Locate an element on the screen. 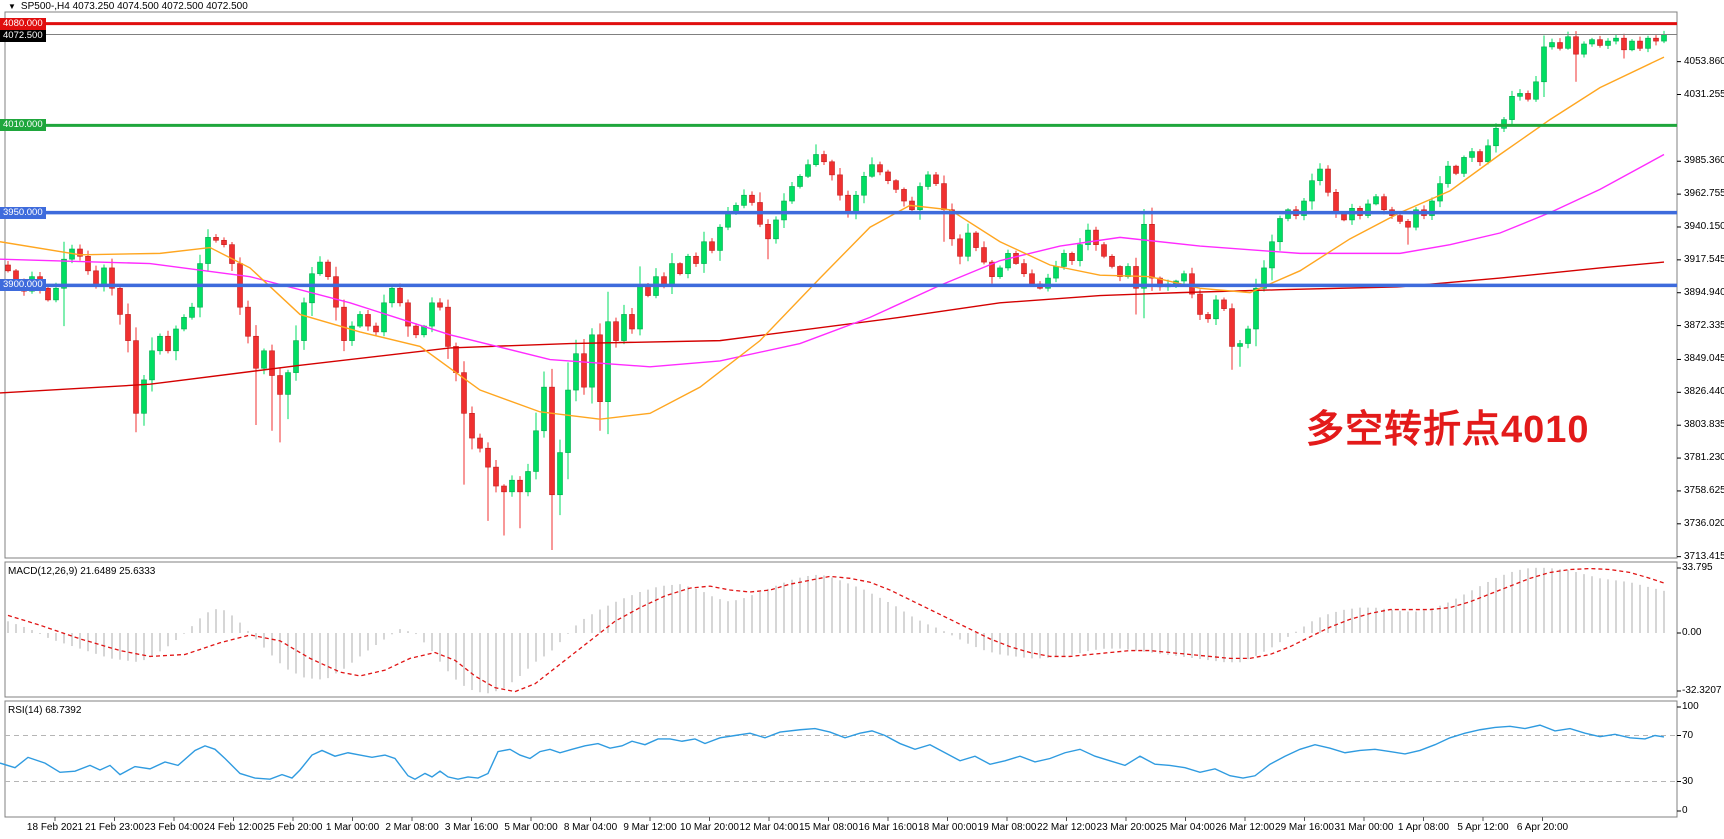 The image size is (1724, 839). macd-indicator-label: MACD(12,26,9) 21.6489 25.6333 is located at coordinates (82, 571).